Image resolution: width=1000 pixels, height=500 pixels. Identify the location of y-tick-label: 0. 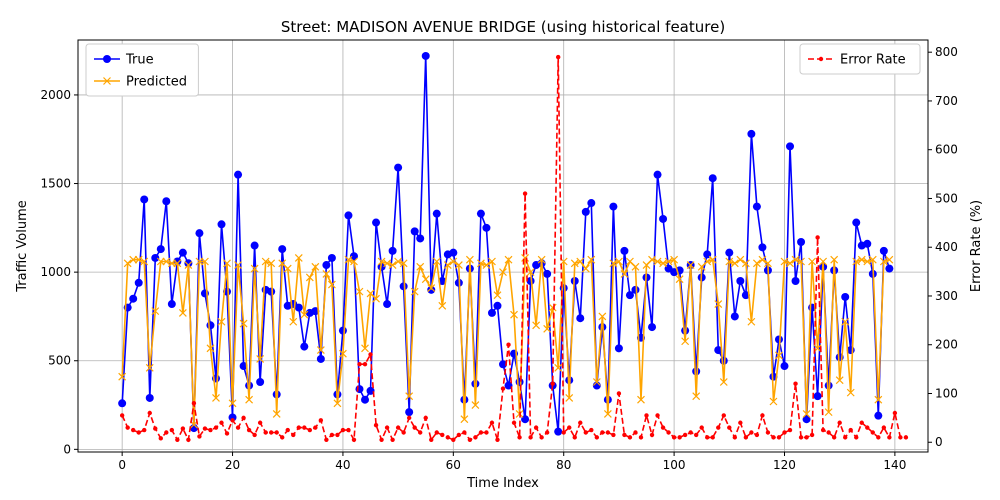
(67, 449).